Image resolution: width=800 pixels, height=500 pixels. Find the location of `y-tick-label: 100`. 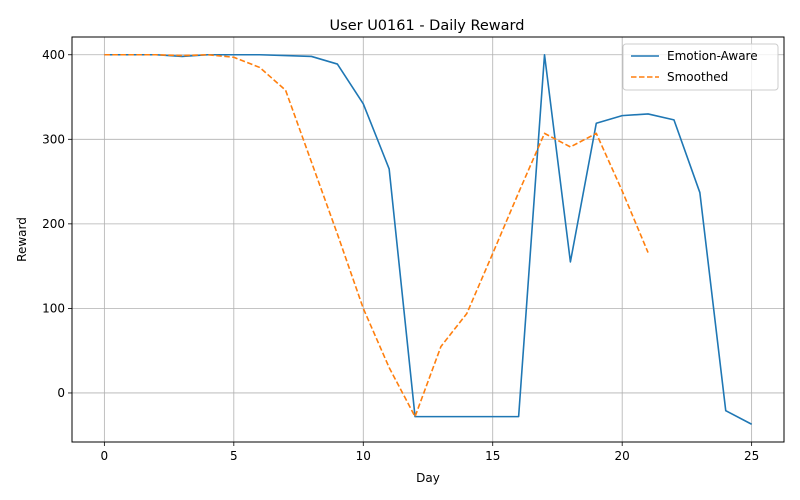

y-tick-label: 100 is located at coordinates (53, 308).